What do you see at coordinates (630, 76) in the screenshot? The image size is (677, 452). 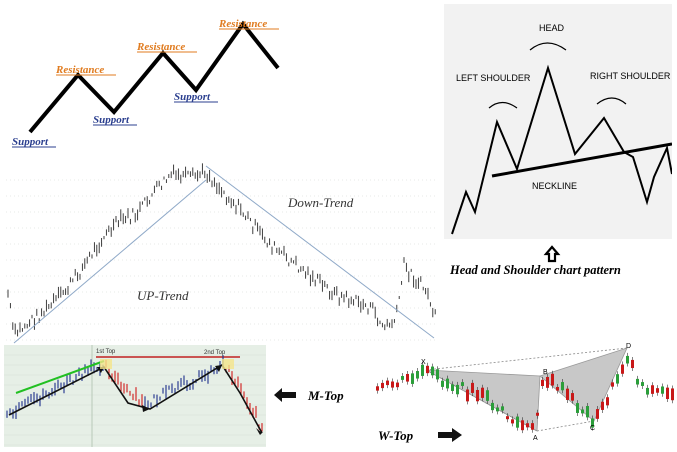 I see `right-shoulder-label: RIGHT SHOULDER` at bounding box center [630, 76].